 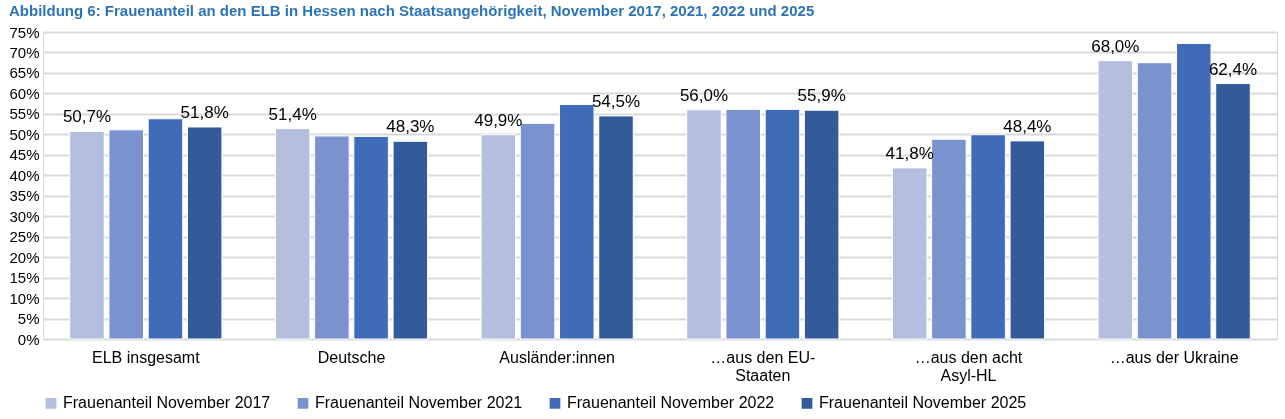 I want to click on y-tick-label: 75%, so click(x=24, y=32).